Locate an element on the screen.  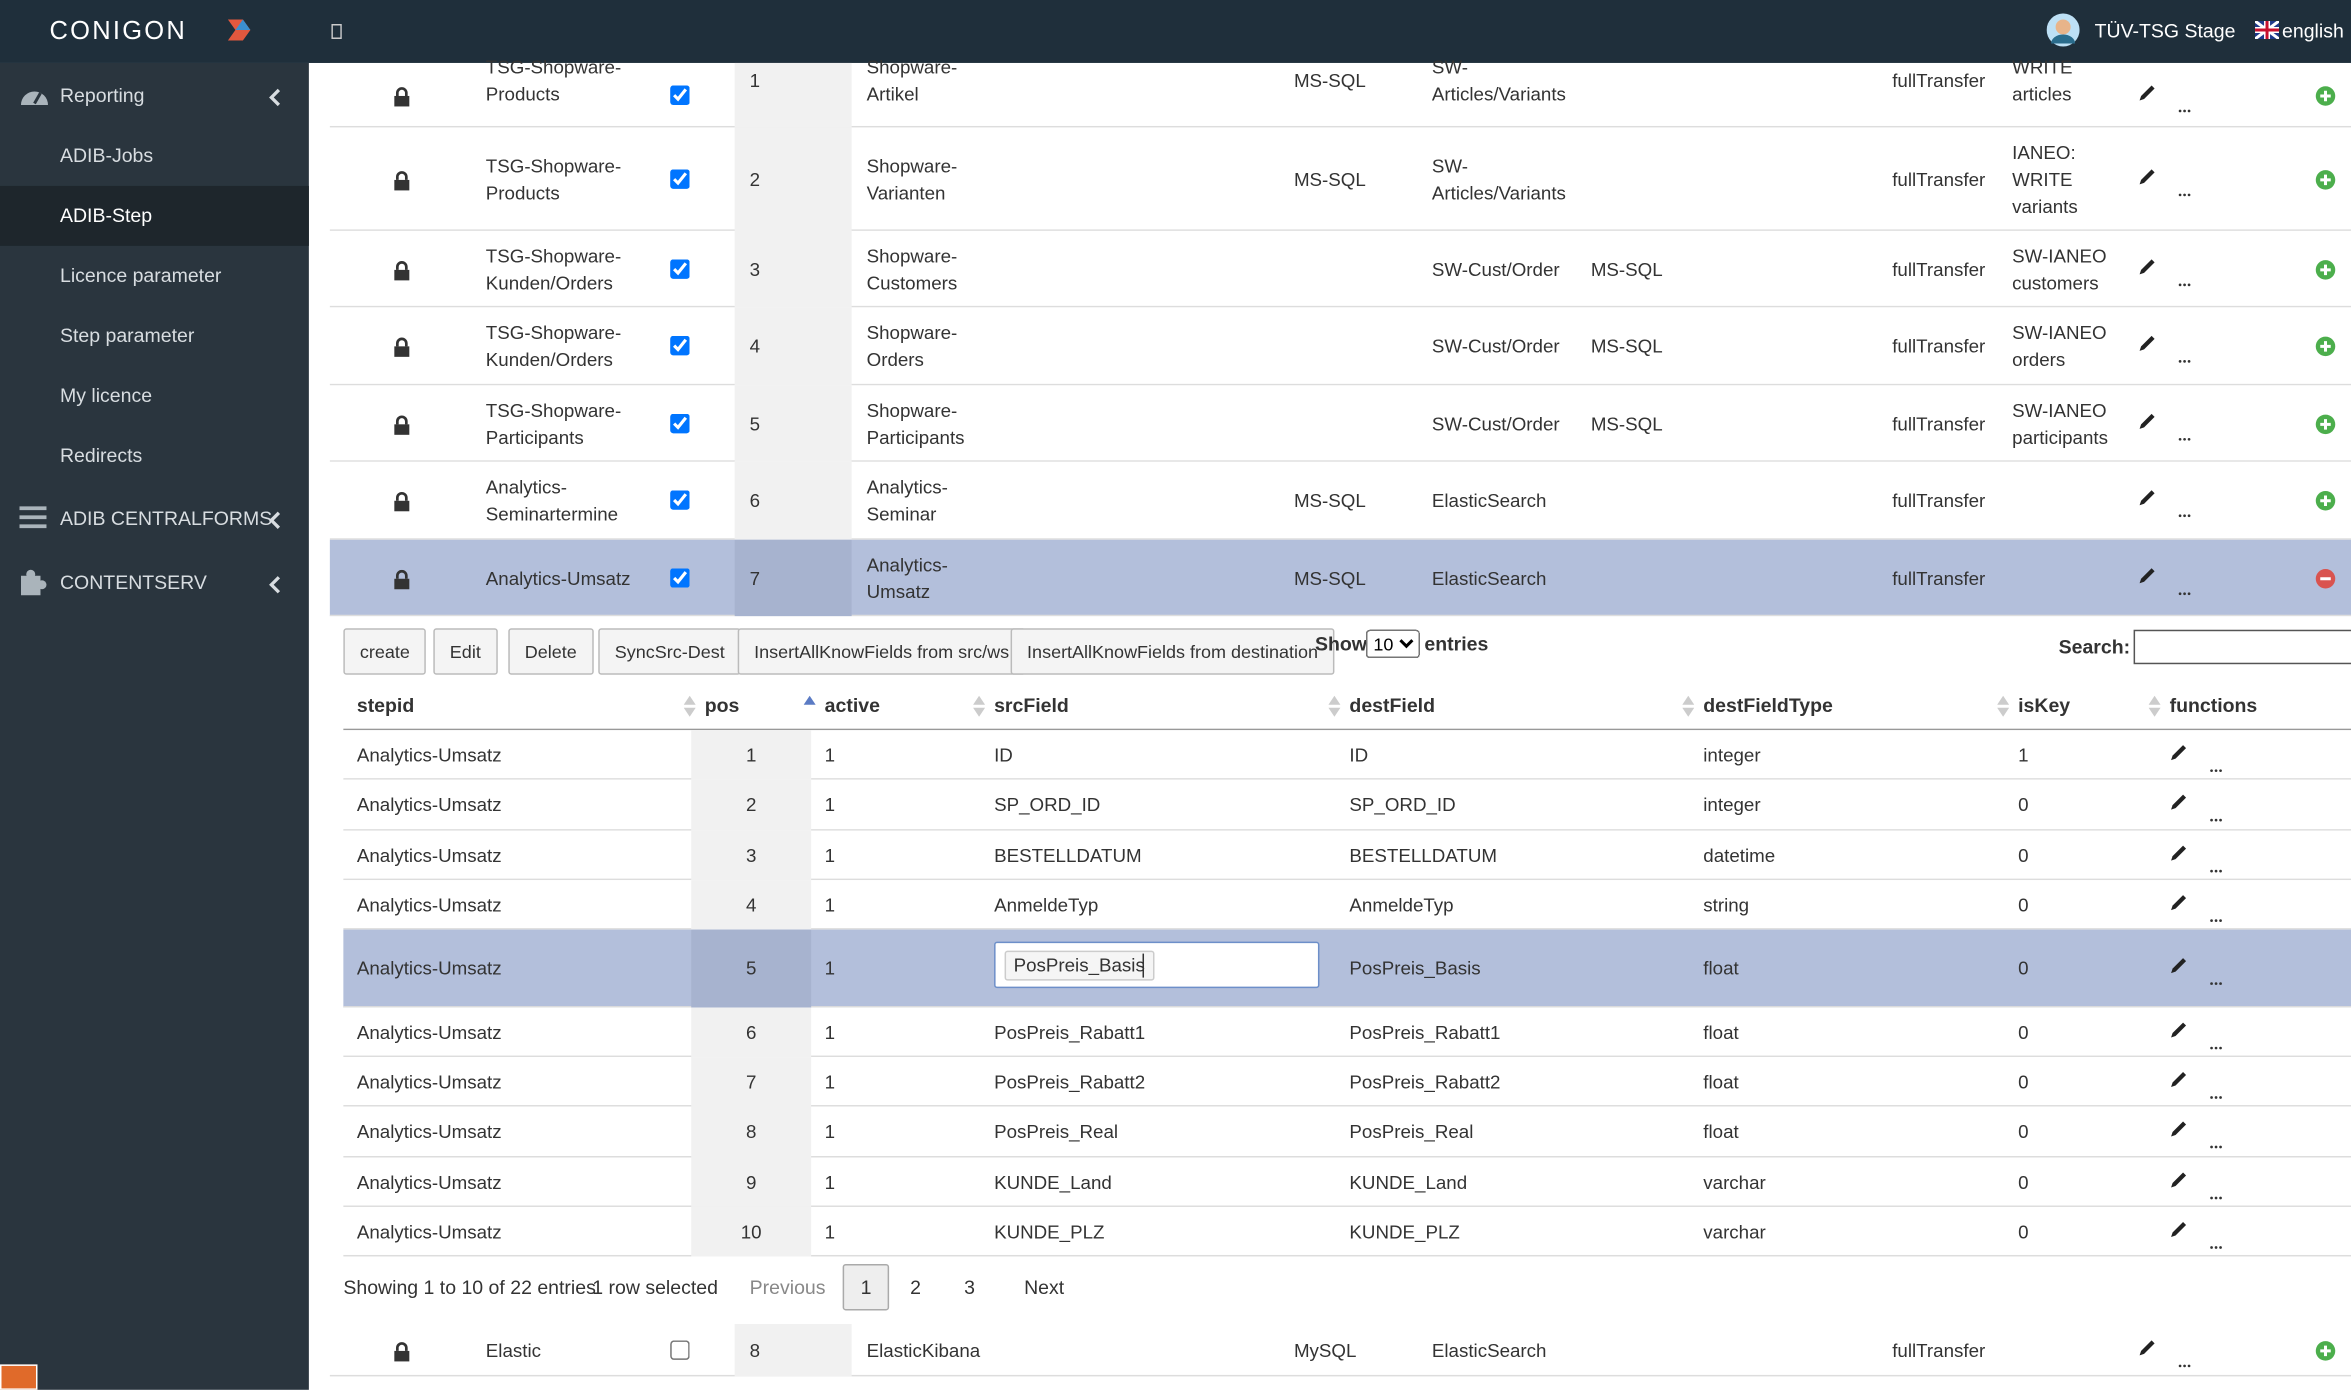
menu-section: CONTENTSERV is located at coordinates (154, 583).